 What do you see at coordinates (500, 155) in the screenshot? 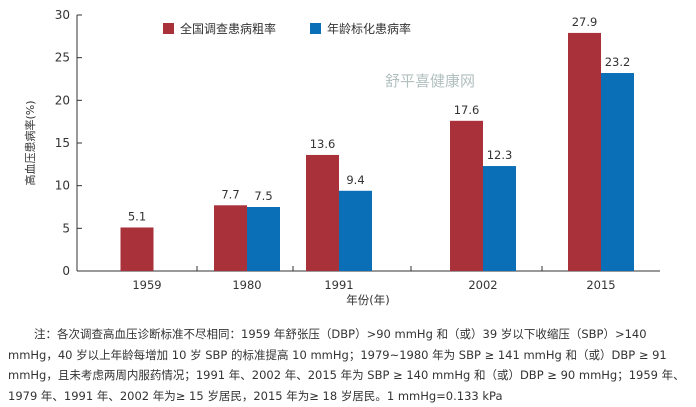
I see `data-label: 12.3` at bounding box center [500, 155].